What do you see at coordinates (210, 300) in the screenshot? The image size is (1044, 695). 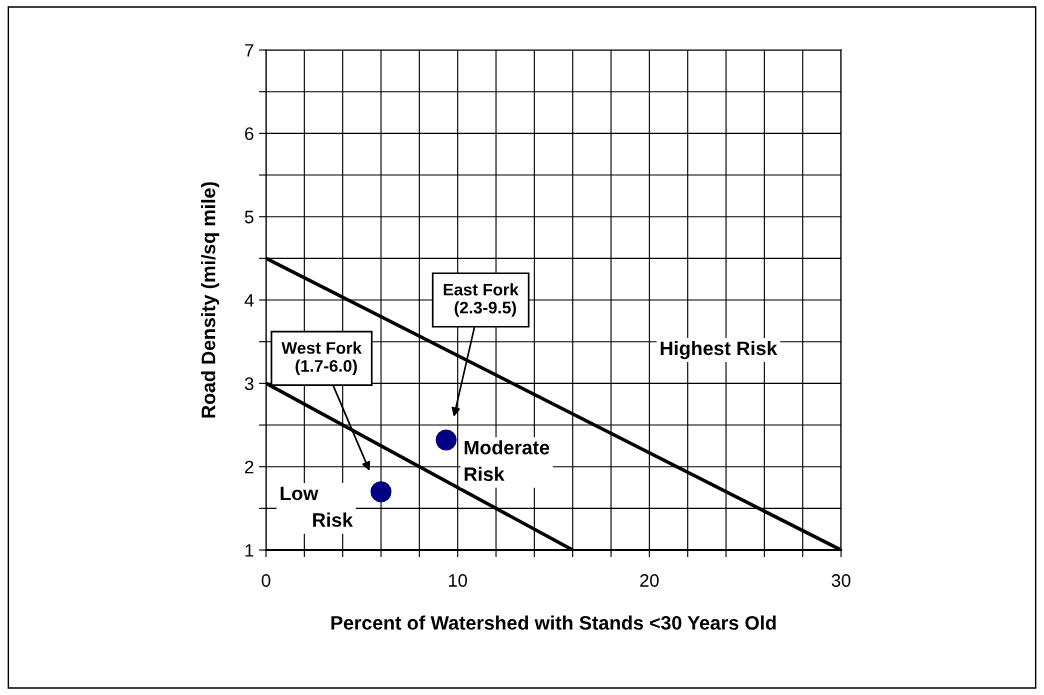 I see `y-axis-title: Road Density (mi/sq mile)` at bounding box center [210, 300].